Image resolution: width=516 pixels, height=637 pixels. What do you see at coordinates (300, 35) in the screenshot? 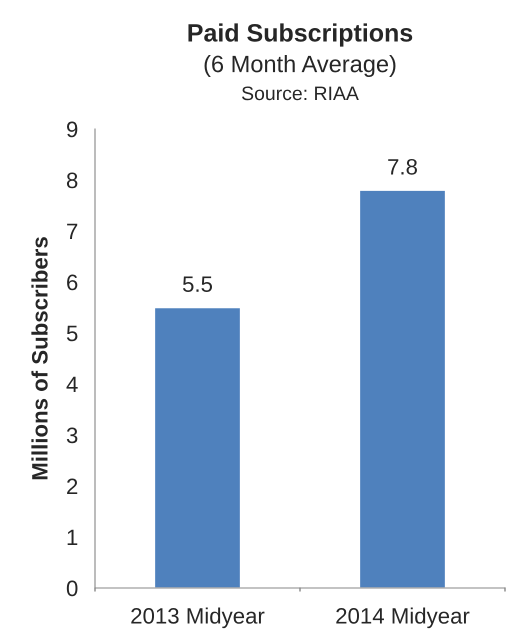
I see `chart-title: Paid Subscriptions` at bounding box center [300, 35].